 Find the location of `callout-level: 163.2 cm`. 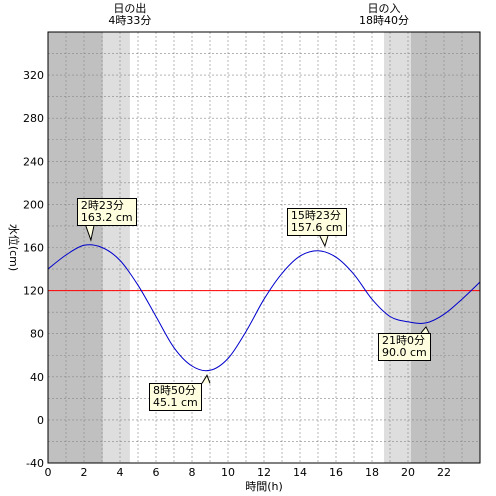

callout-level: 163.2 cm is located at coordinates (106, 218).